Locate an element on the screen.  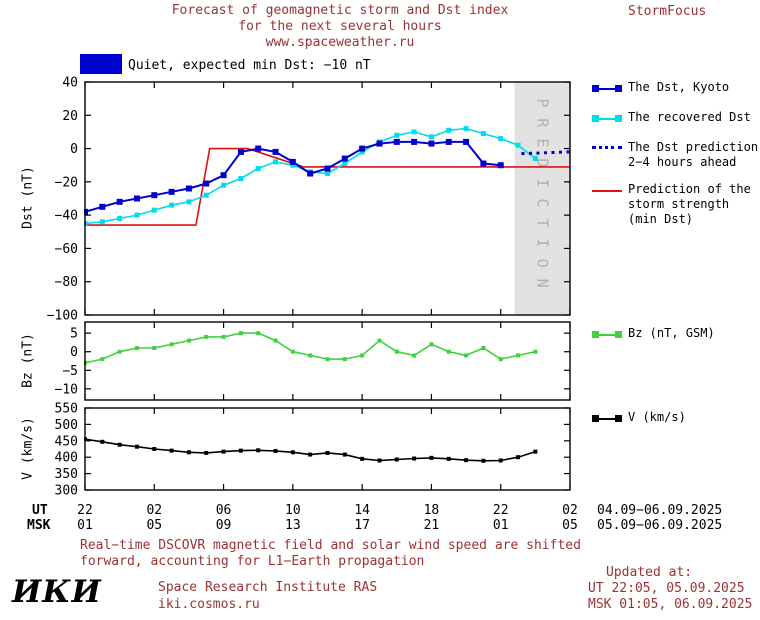
legend-label-dst-kyoto: The Dst, Kyoto is located at coordinates (679, 87).